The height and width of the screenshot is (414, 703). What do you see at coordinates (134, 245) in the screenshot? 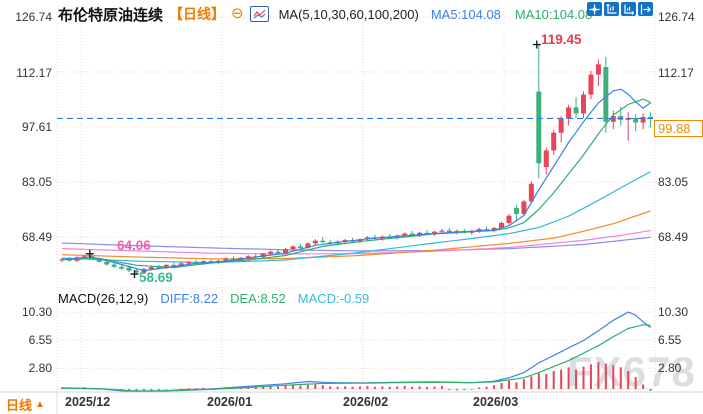
I see `swing-high-label: 64.06` at bounding box center [134, 245].